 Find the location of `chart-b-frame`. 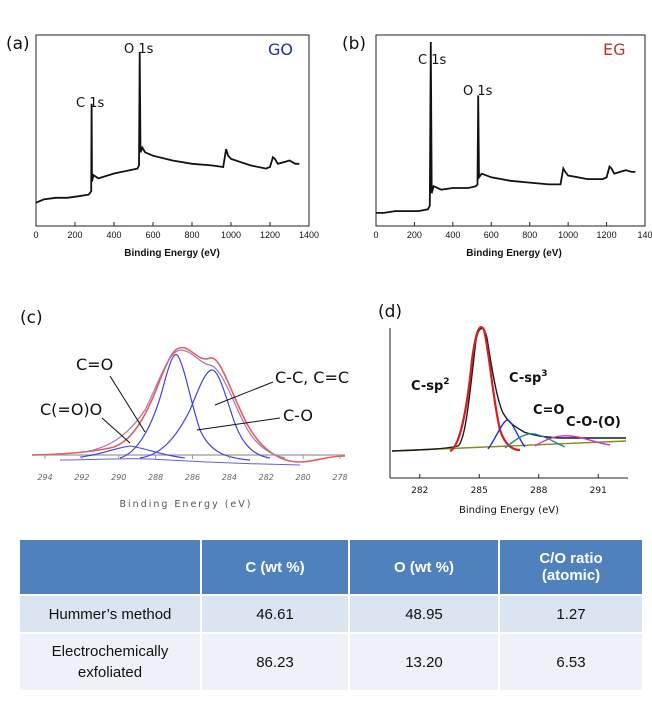

chart-b-frame is located at coordinates (510, 130).